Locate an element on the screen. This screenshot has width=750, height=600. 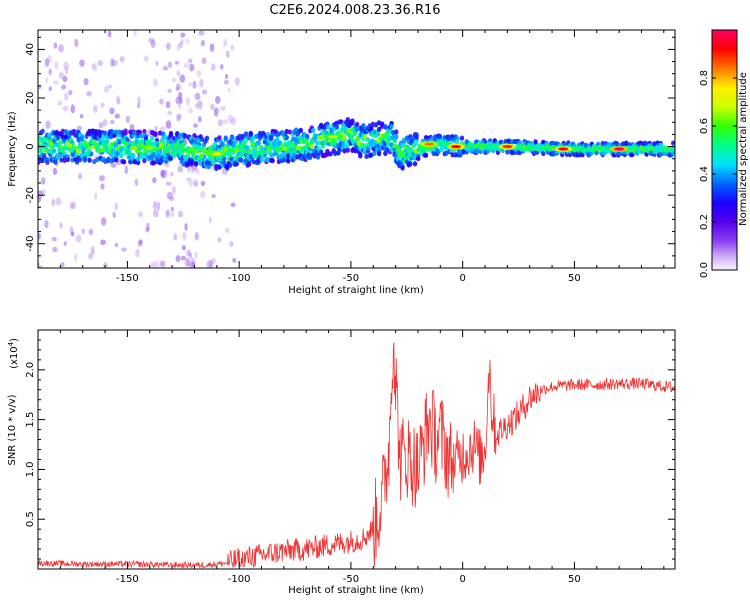
y-tick-label: -40 is located at coordinates (30, 244).